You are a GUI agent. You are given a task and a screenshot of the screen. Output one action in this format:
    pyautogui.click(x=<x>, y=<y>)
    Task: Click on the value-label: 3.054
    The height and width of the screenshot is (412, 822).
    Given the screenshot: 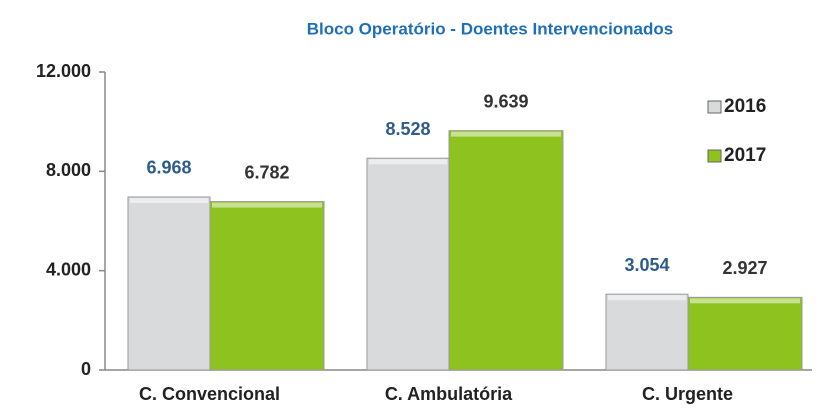 What is the action you would take?
    pyautogui.click(x=646, y=265)
    